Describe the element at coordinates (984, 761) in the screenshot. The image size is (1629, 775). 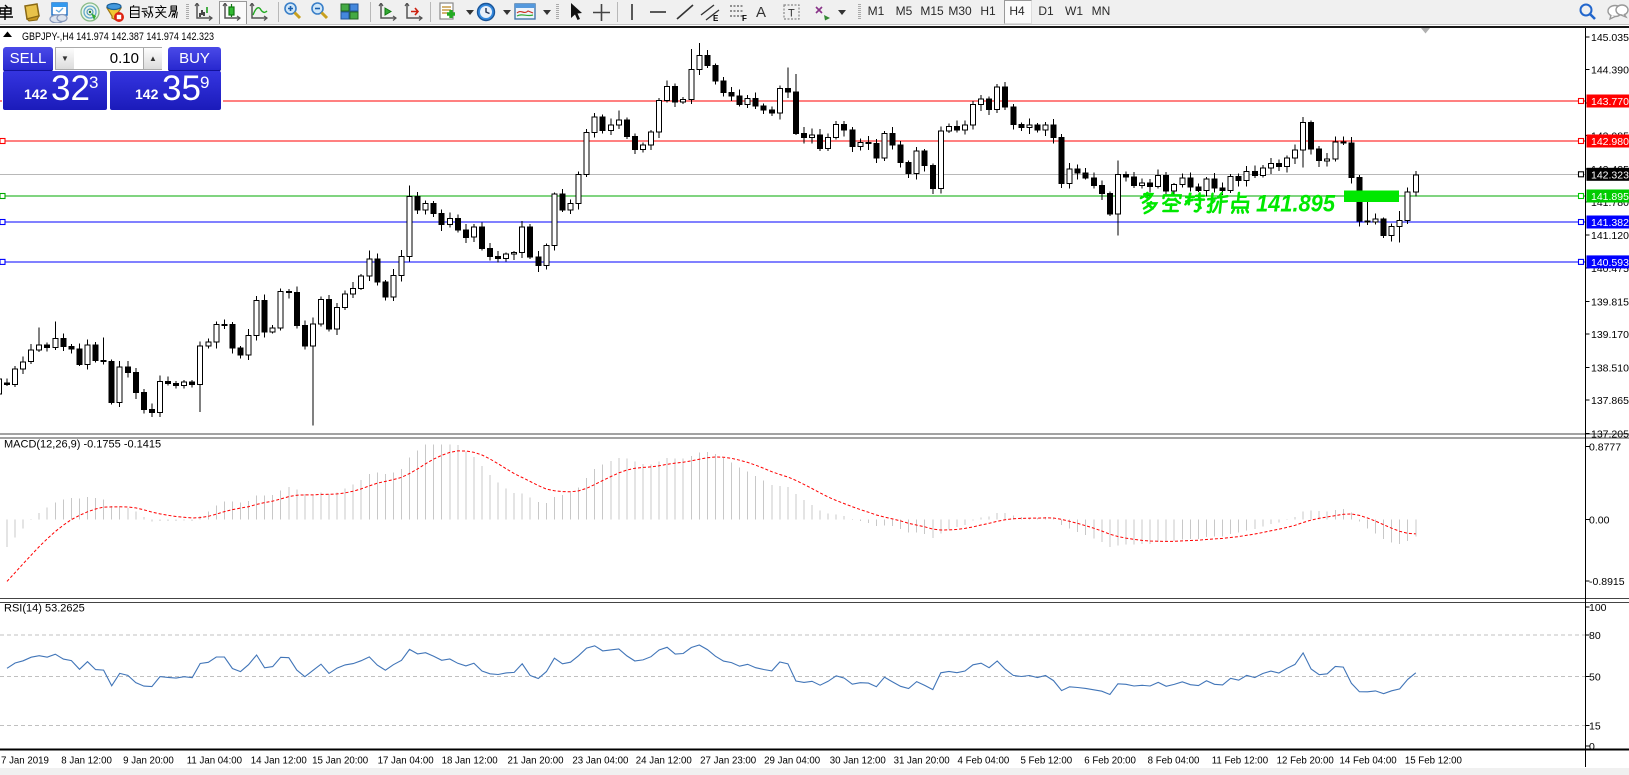
I see `svg-text: 4 Feb 04:00` at that location.